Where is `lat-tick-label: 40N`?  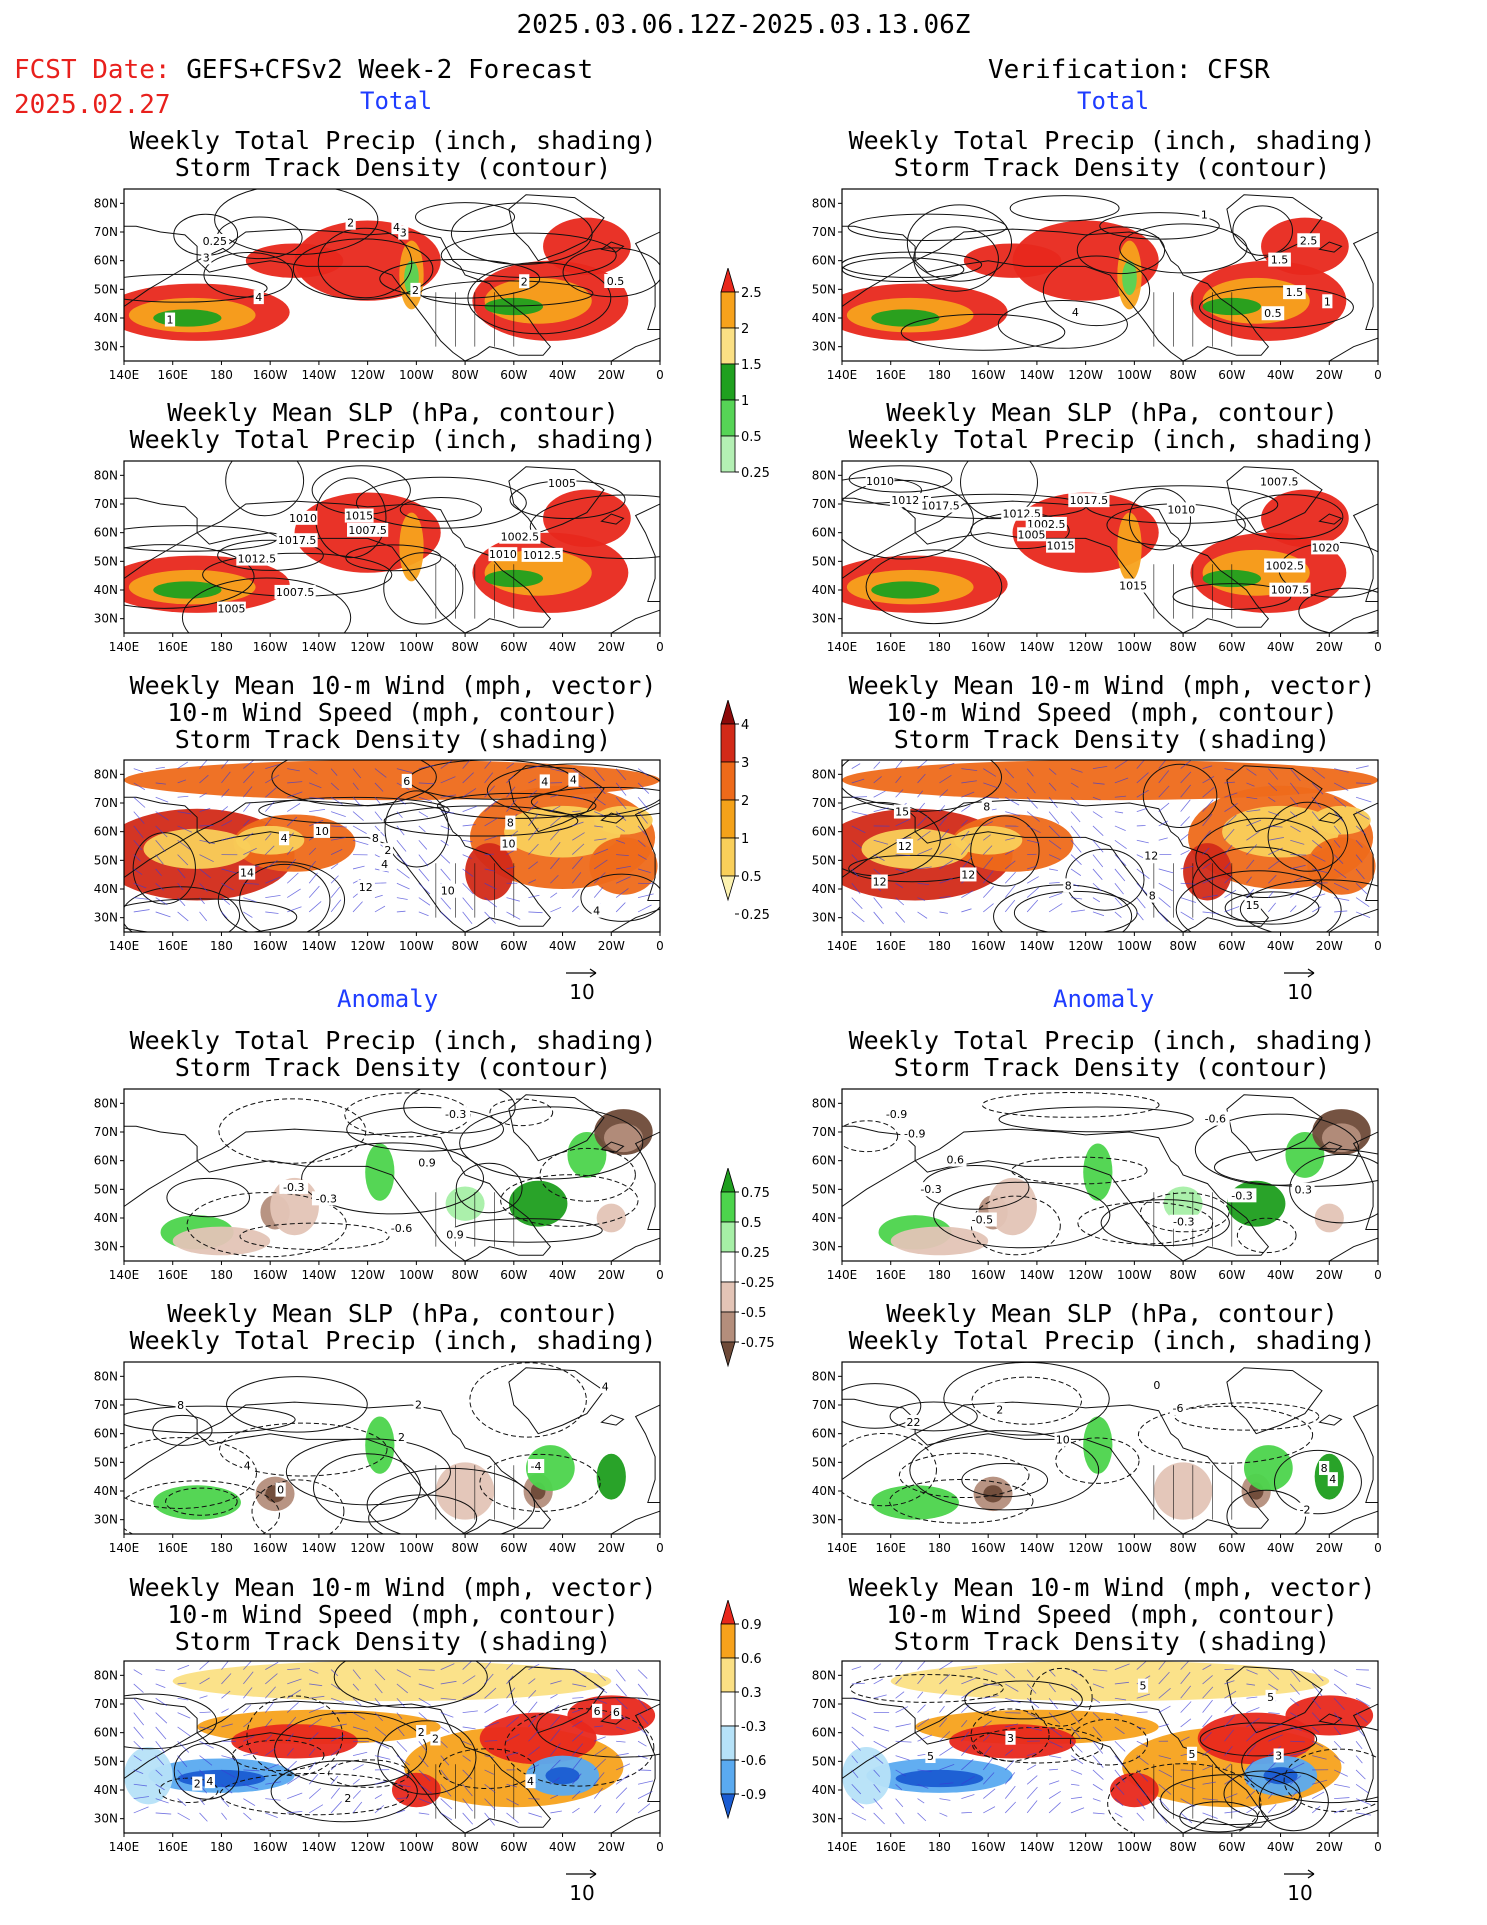 lat-tick-label: 40N is located at coordinates (824, 590).